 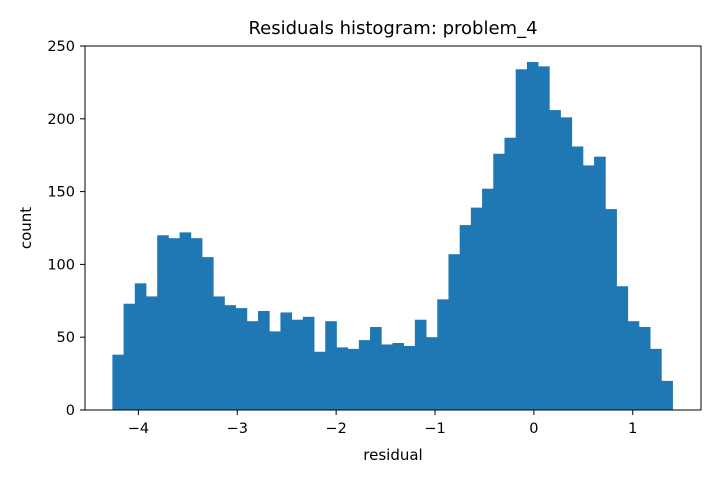 What do you see at coordinates (138, 429) in the screenshot?
I see `x-tick-label: −4` at bounding box center [138, 429].